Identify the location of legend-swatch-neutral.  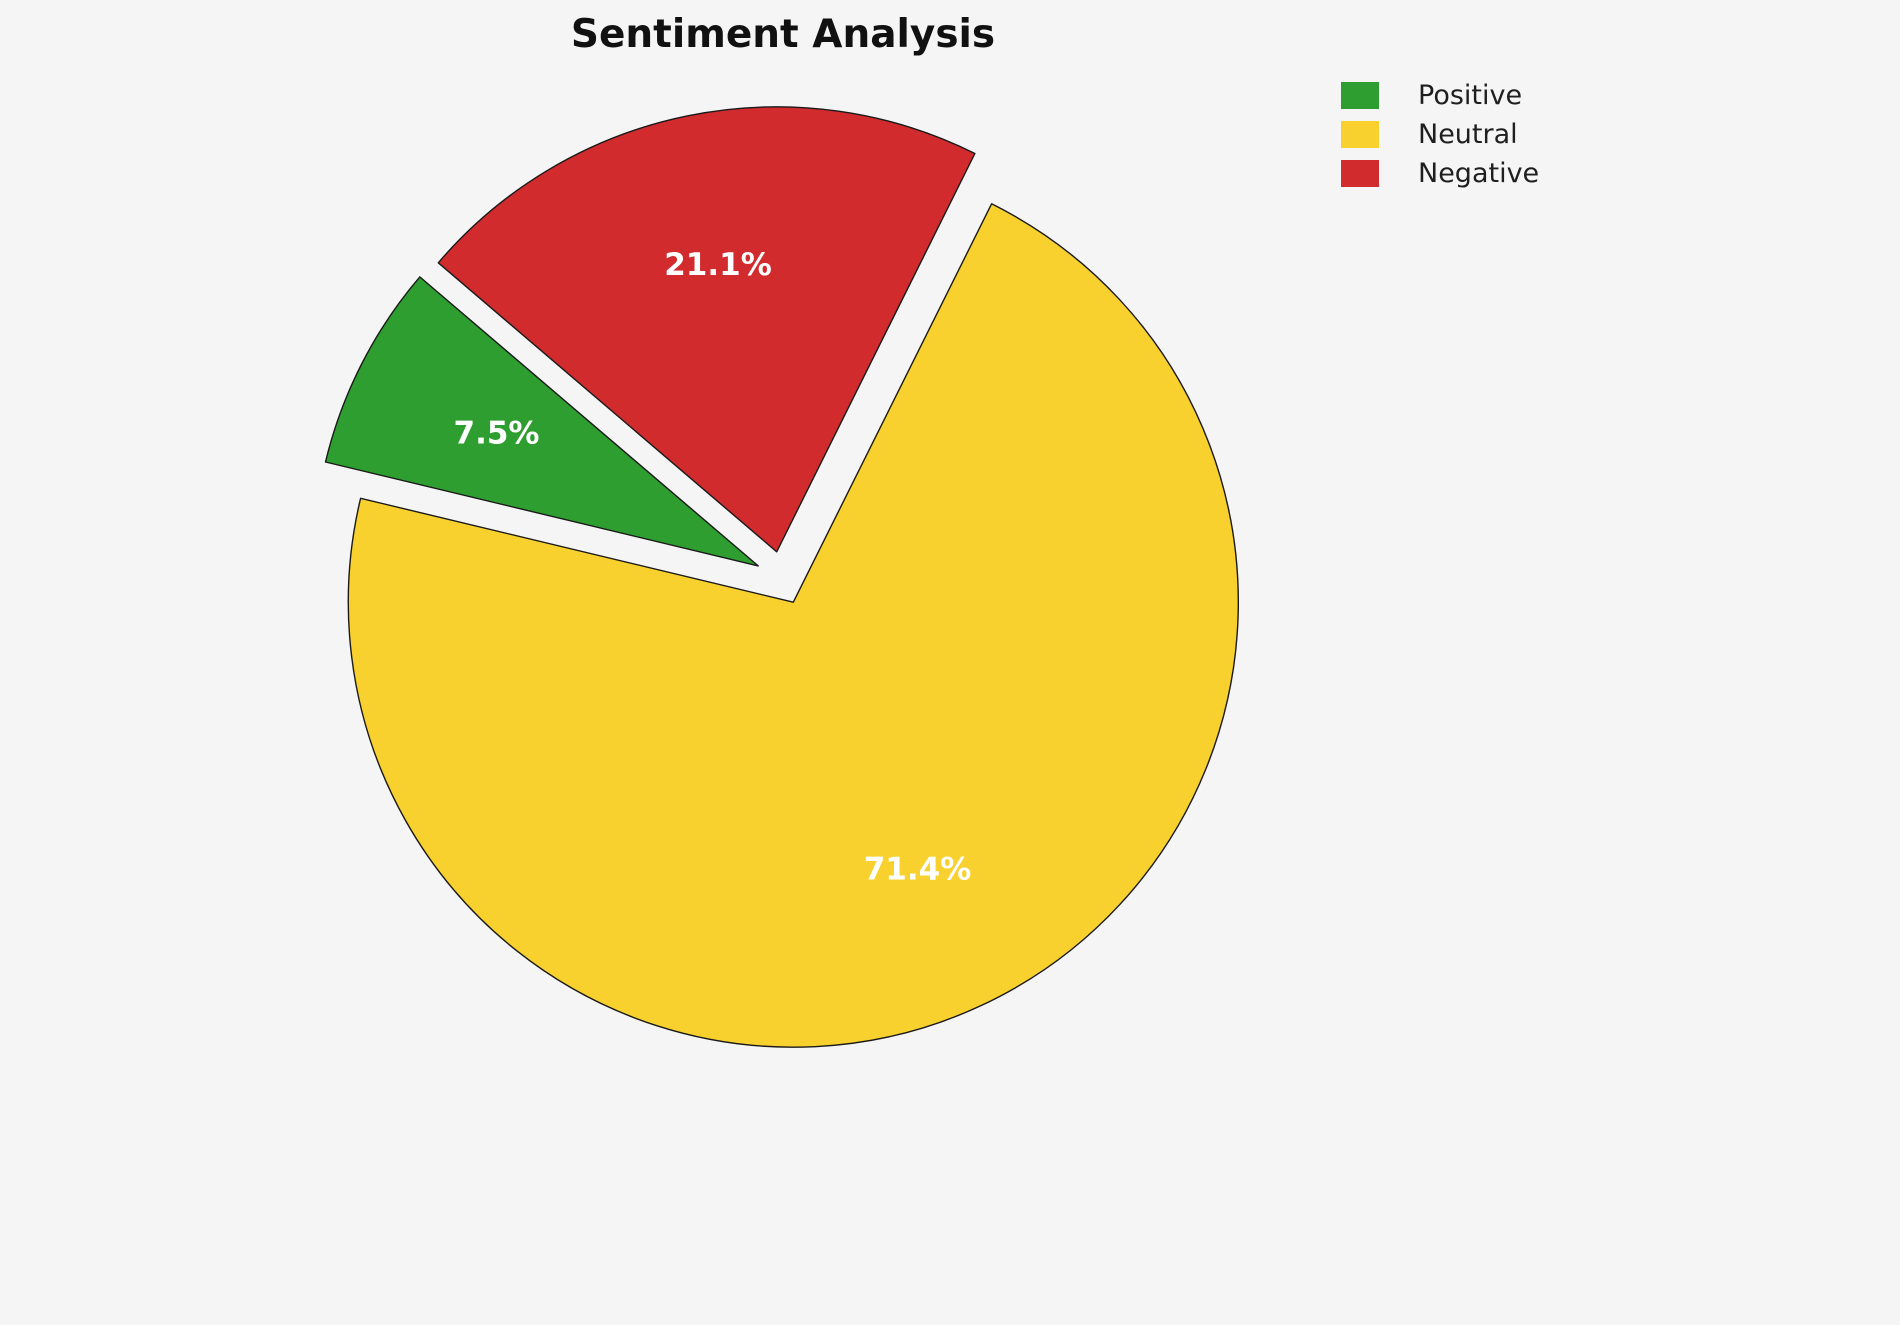
(1360, 134).